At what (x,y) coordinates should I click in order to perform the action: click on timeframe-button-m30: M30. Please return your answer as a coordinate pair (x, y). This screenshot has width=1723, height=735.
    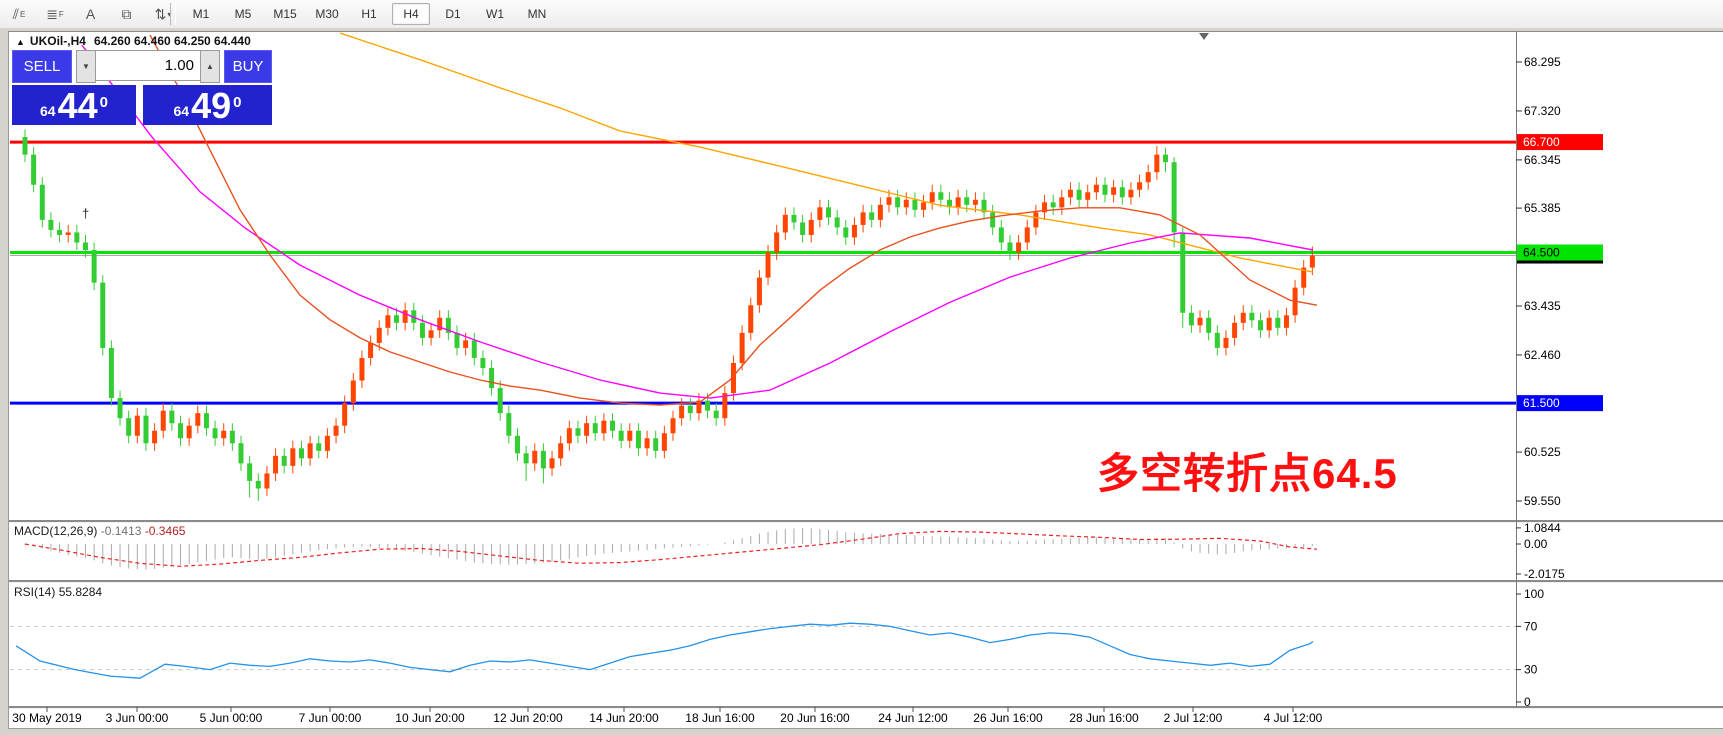
    Looking at the image, I should click on (327, 14).